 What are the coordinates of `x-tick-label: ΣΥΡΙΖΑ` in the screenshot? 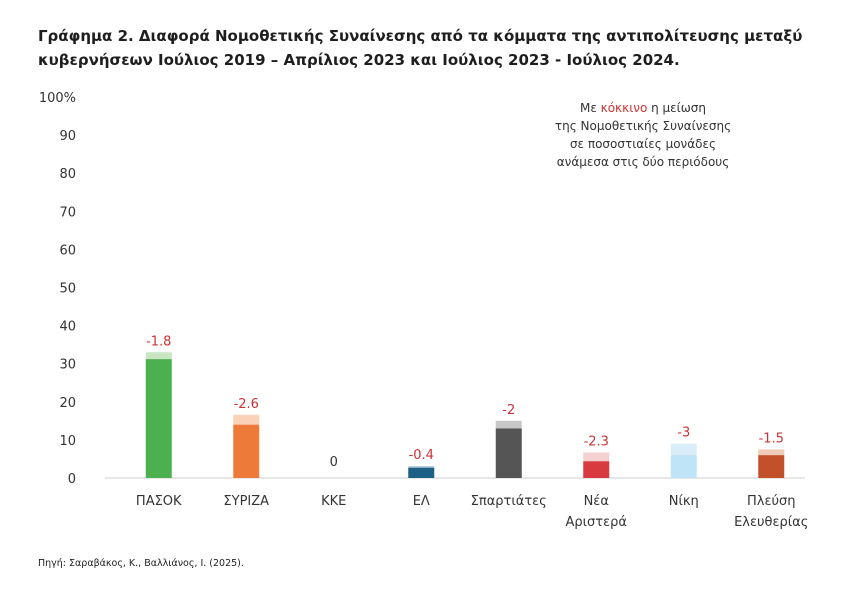 It's located at (246, 501).